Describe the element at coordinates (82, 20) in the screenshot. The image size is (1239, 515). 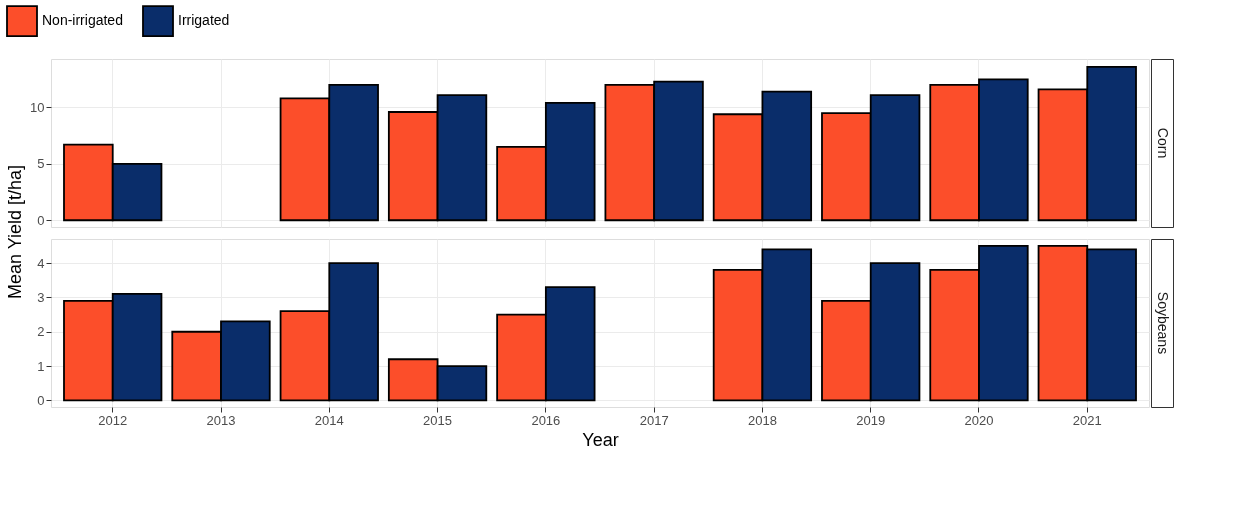
I see `legend-label: Non-irrigated` at that location.